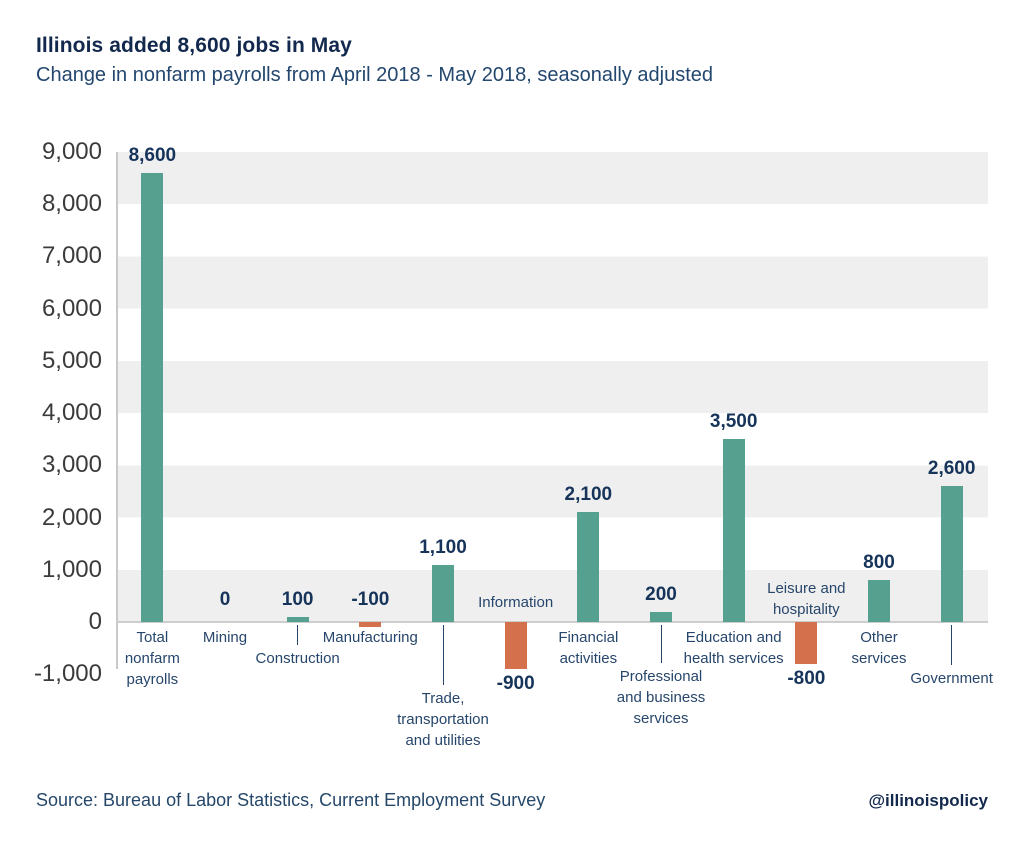  Describe the element at coordinates (588, 658) in the screenshot. I see `category-label-line: activities` at that location.